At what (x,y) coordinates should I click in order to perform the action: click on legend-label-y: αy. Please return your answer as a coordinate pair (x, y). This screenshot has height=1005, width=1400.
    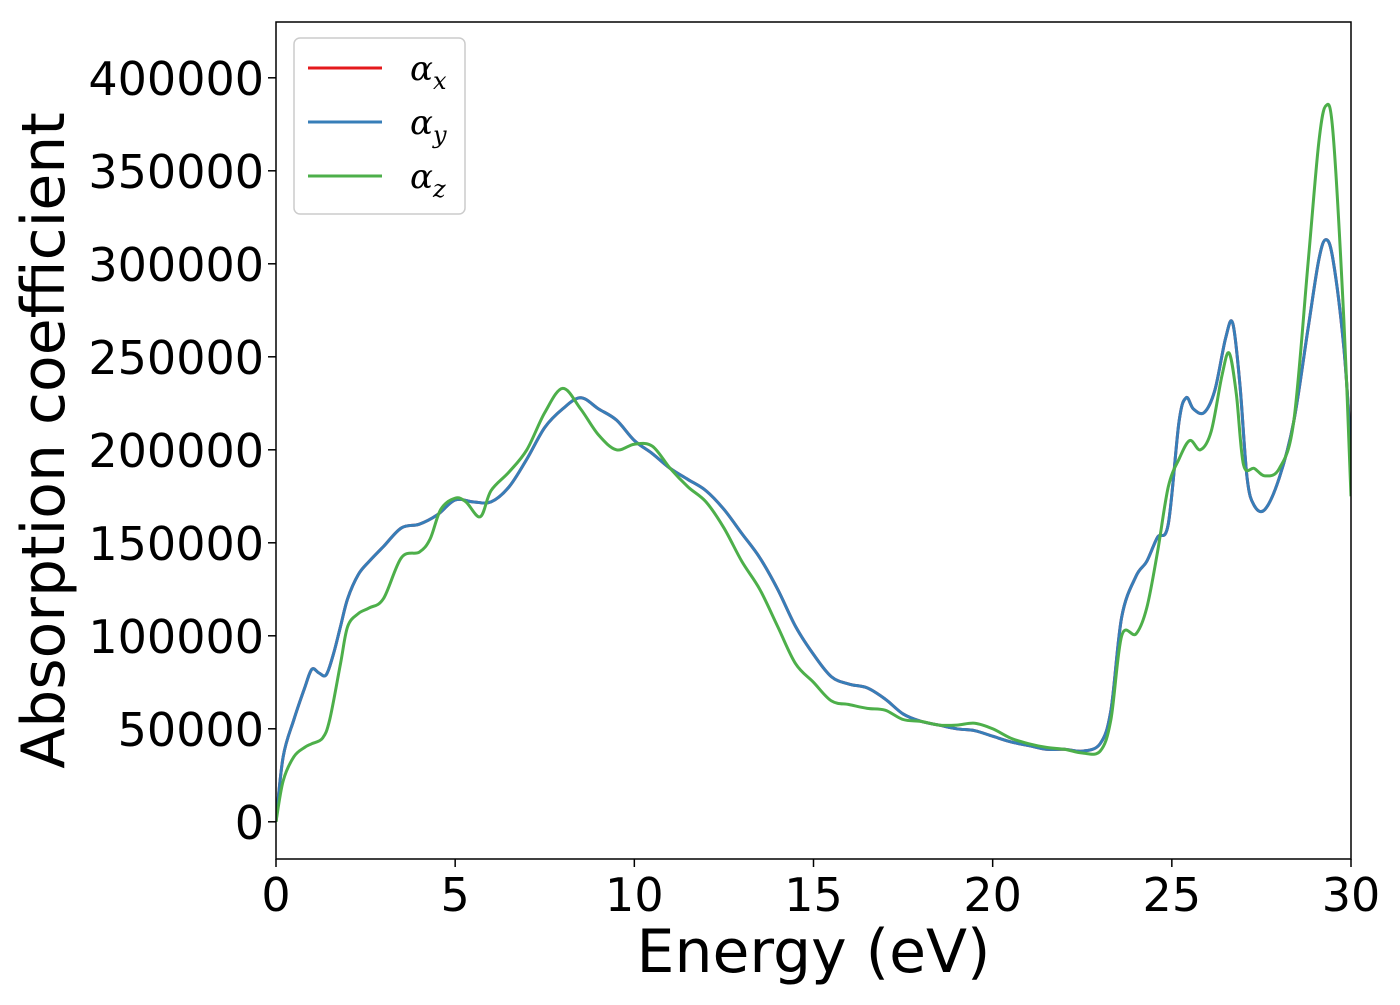
    Looking at the image, I should click on (428, 126).